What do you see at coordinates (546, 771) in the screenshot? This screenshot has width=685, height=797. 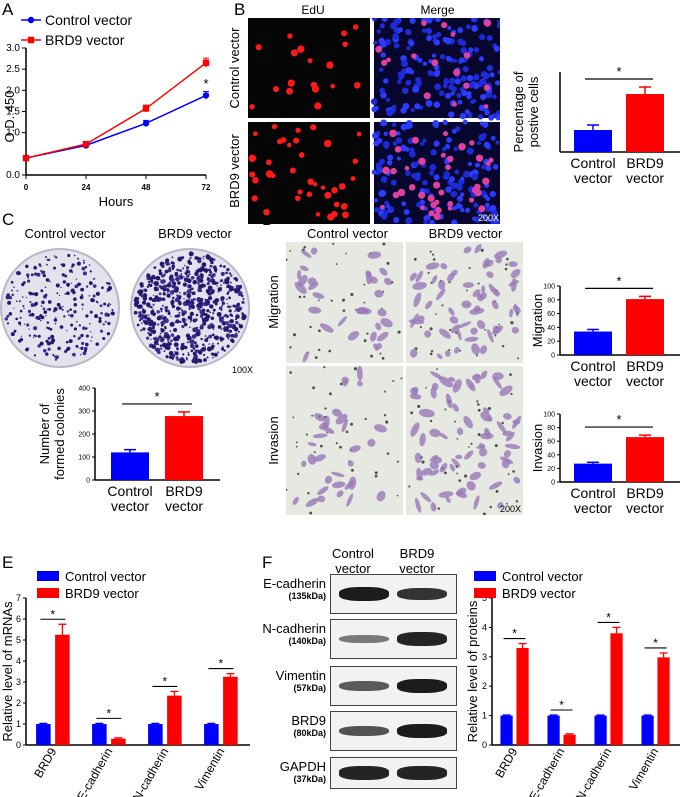 I see `category-label: E-cadherin` at bounding box center [546, 771].